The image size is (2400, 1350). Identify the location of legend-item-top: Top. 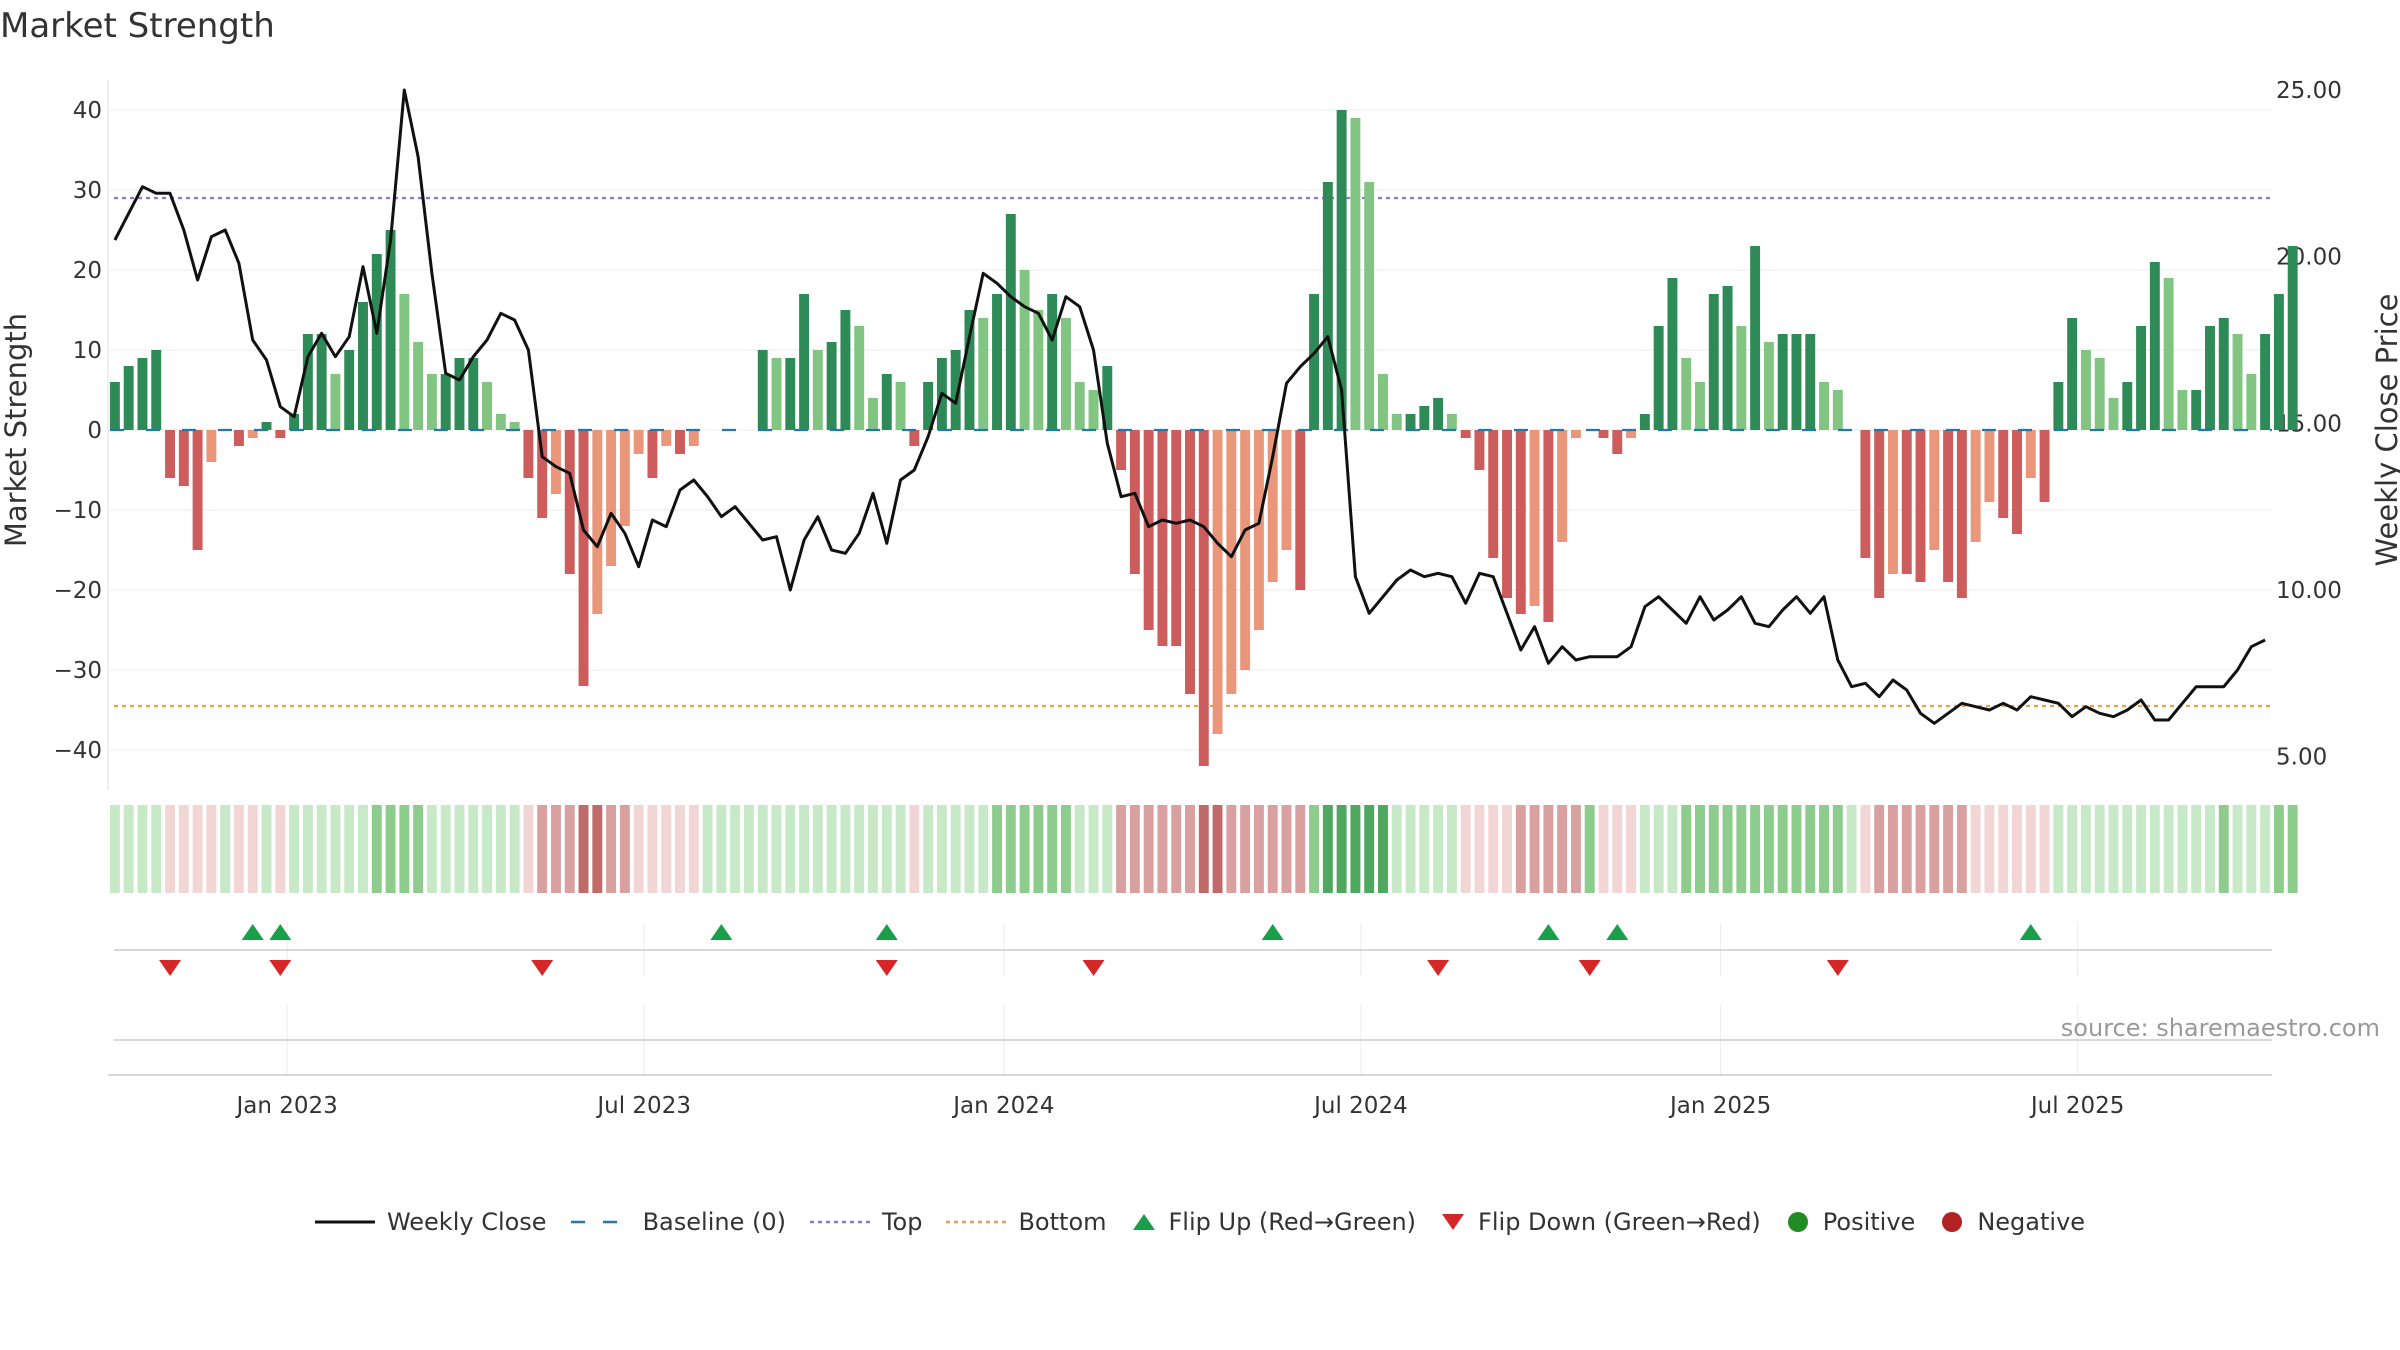
(865, 1222).